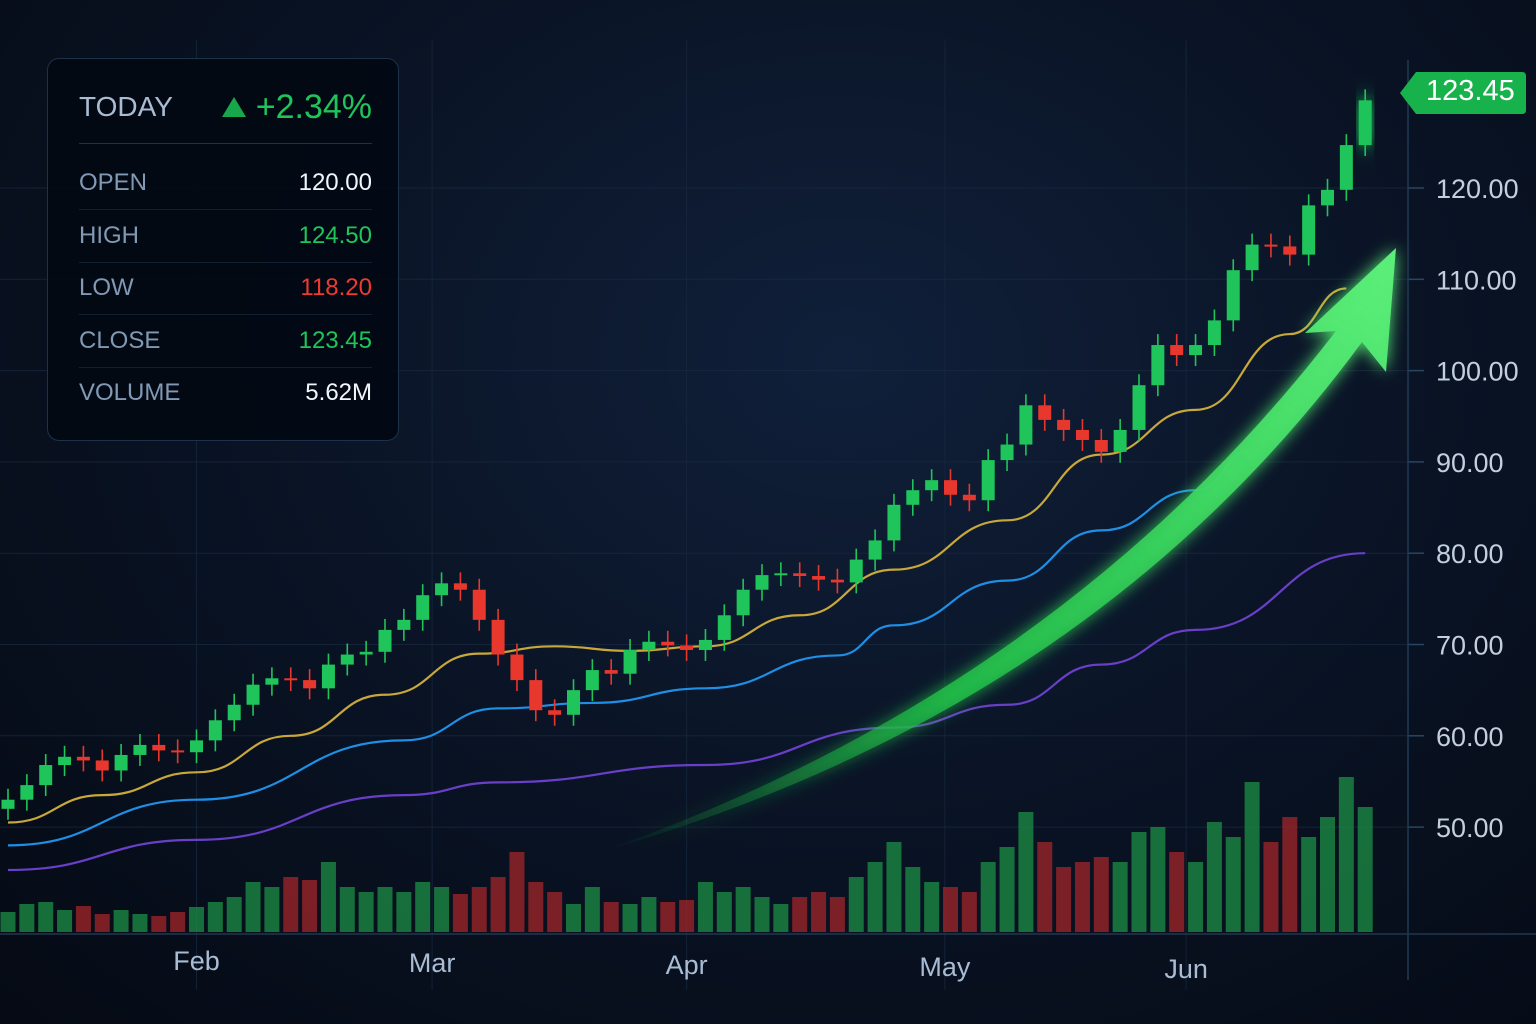  Describe the element at coordinates (225, 143) in the screenshot. I see `divider` at that location.